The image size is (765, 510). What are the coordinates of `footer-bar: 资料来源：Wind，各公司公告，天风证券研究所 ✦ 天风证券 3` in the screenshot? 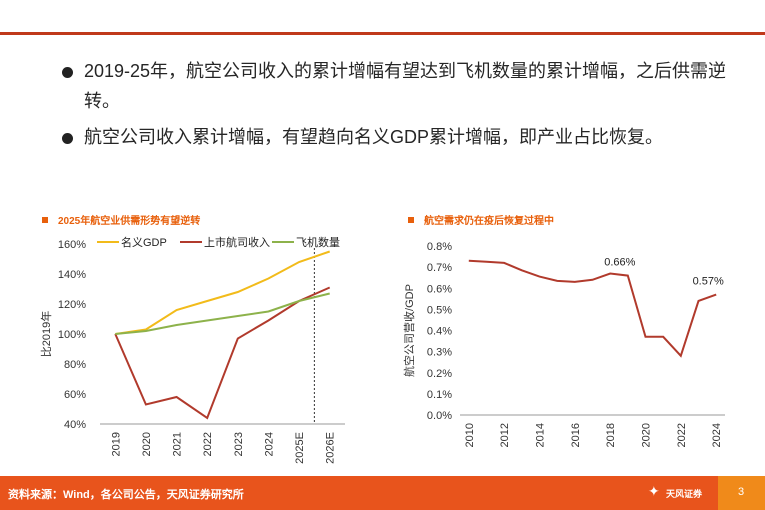 It's located at (382, 493).